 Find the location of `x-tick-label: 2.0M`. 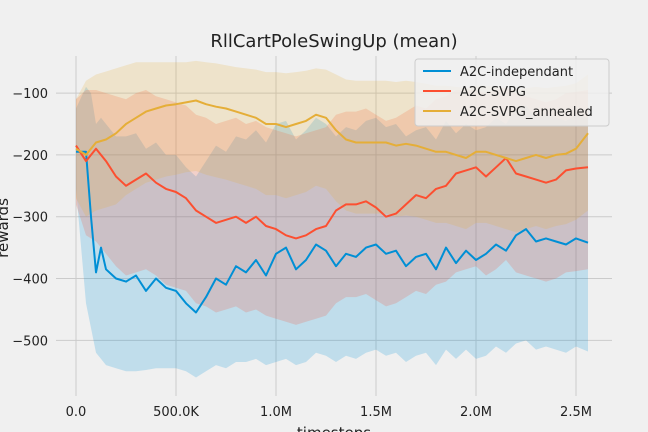

x-tick-label: 2.0M is located at coordinates (476, 412).